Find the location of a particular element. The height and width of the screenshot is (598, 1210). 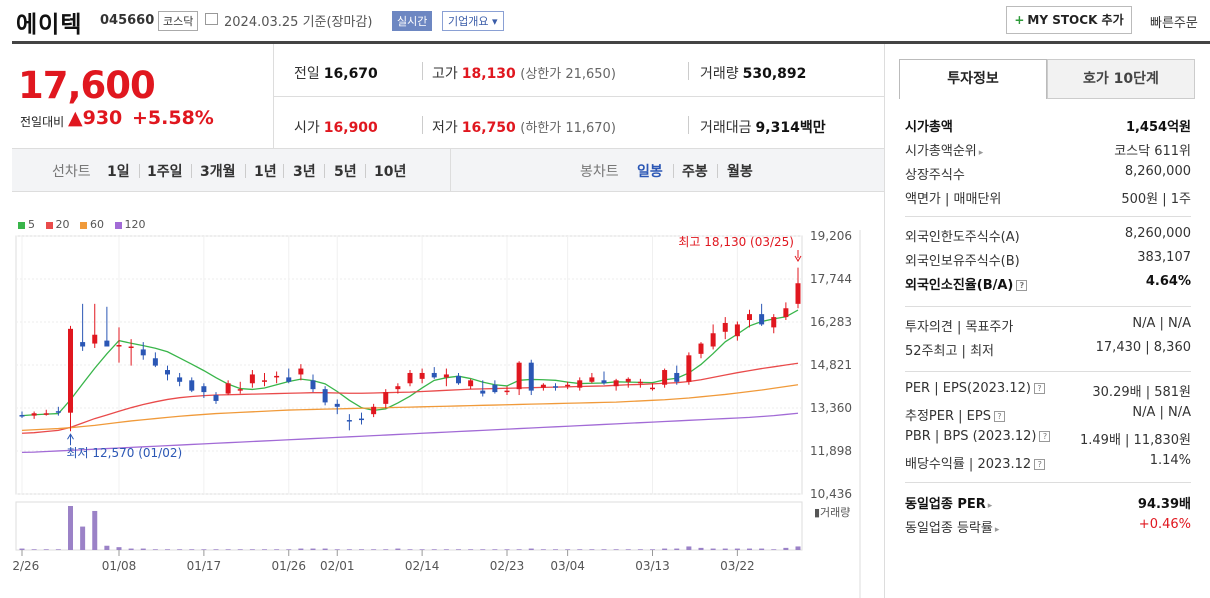

legend-swatch is located at coordinates (49, 225).